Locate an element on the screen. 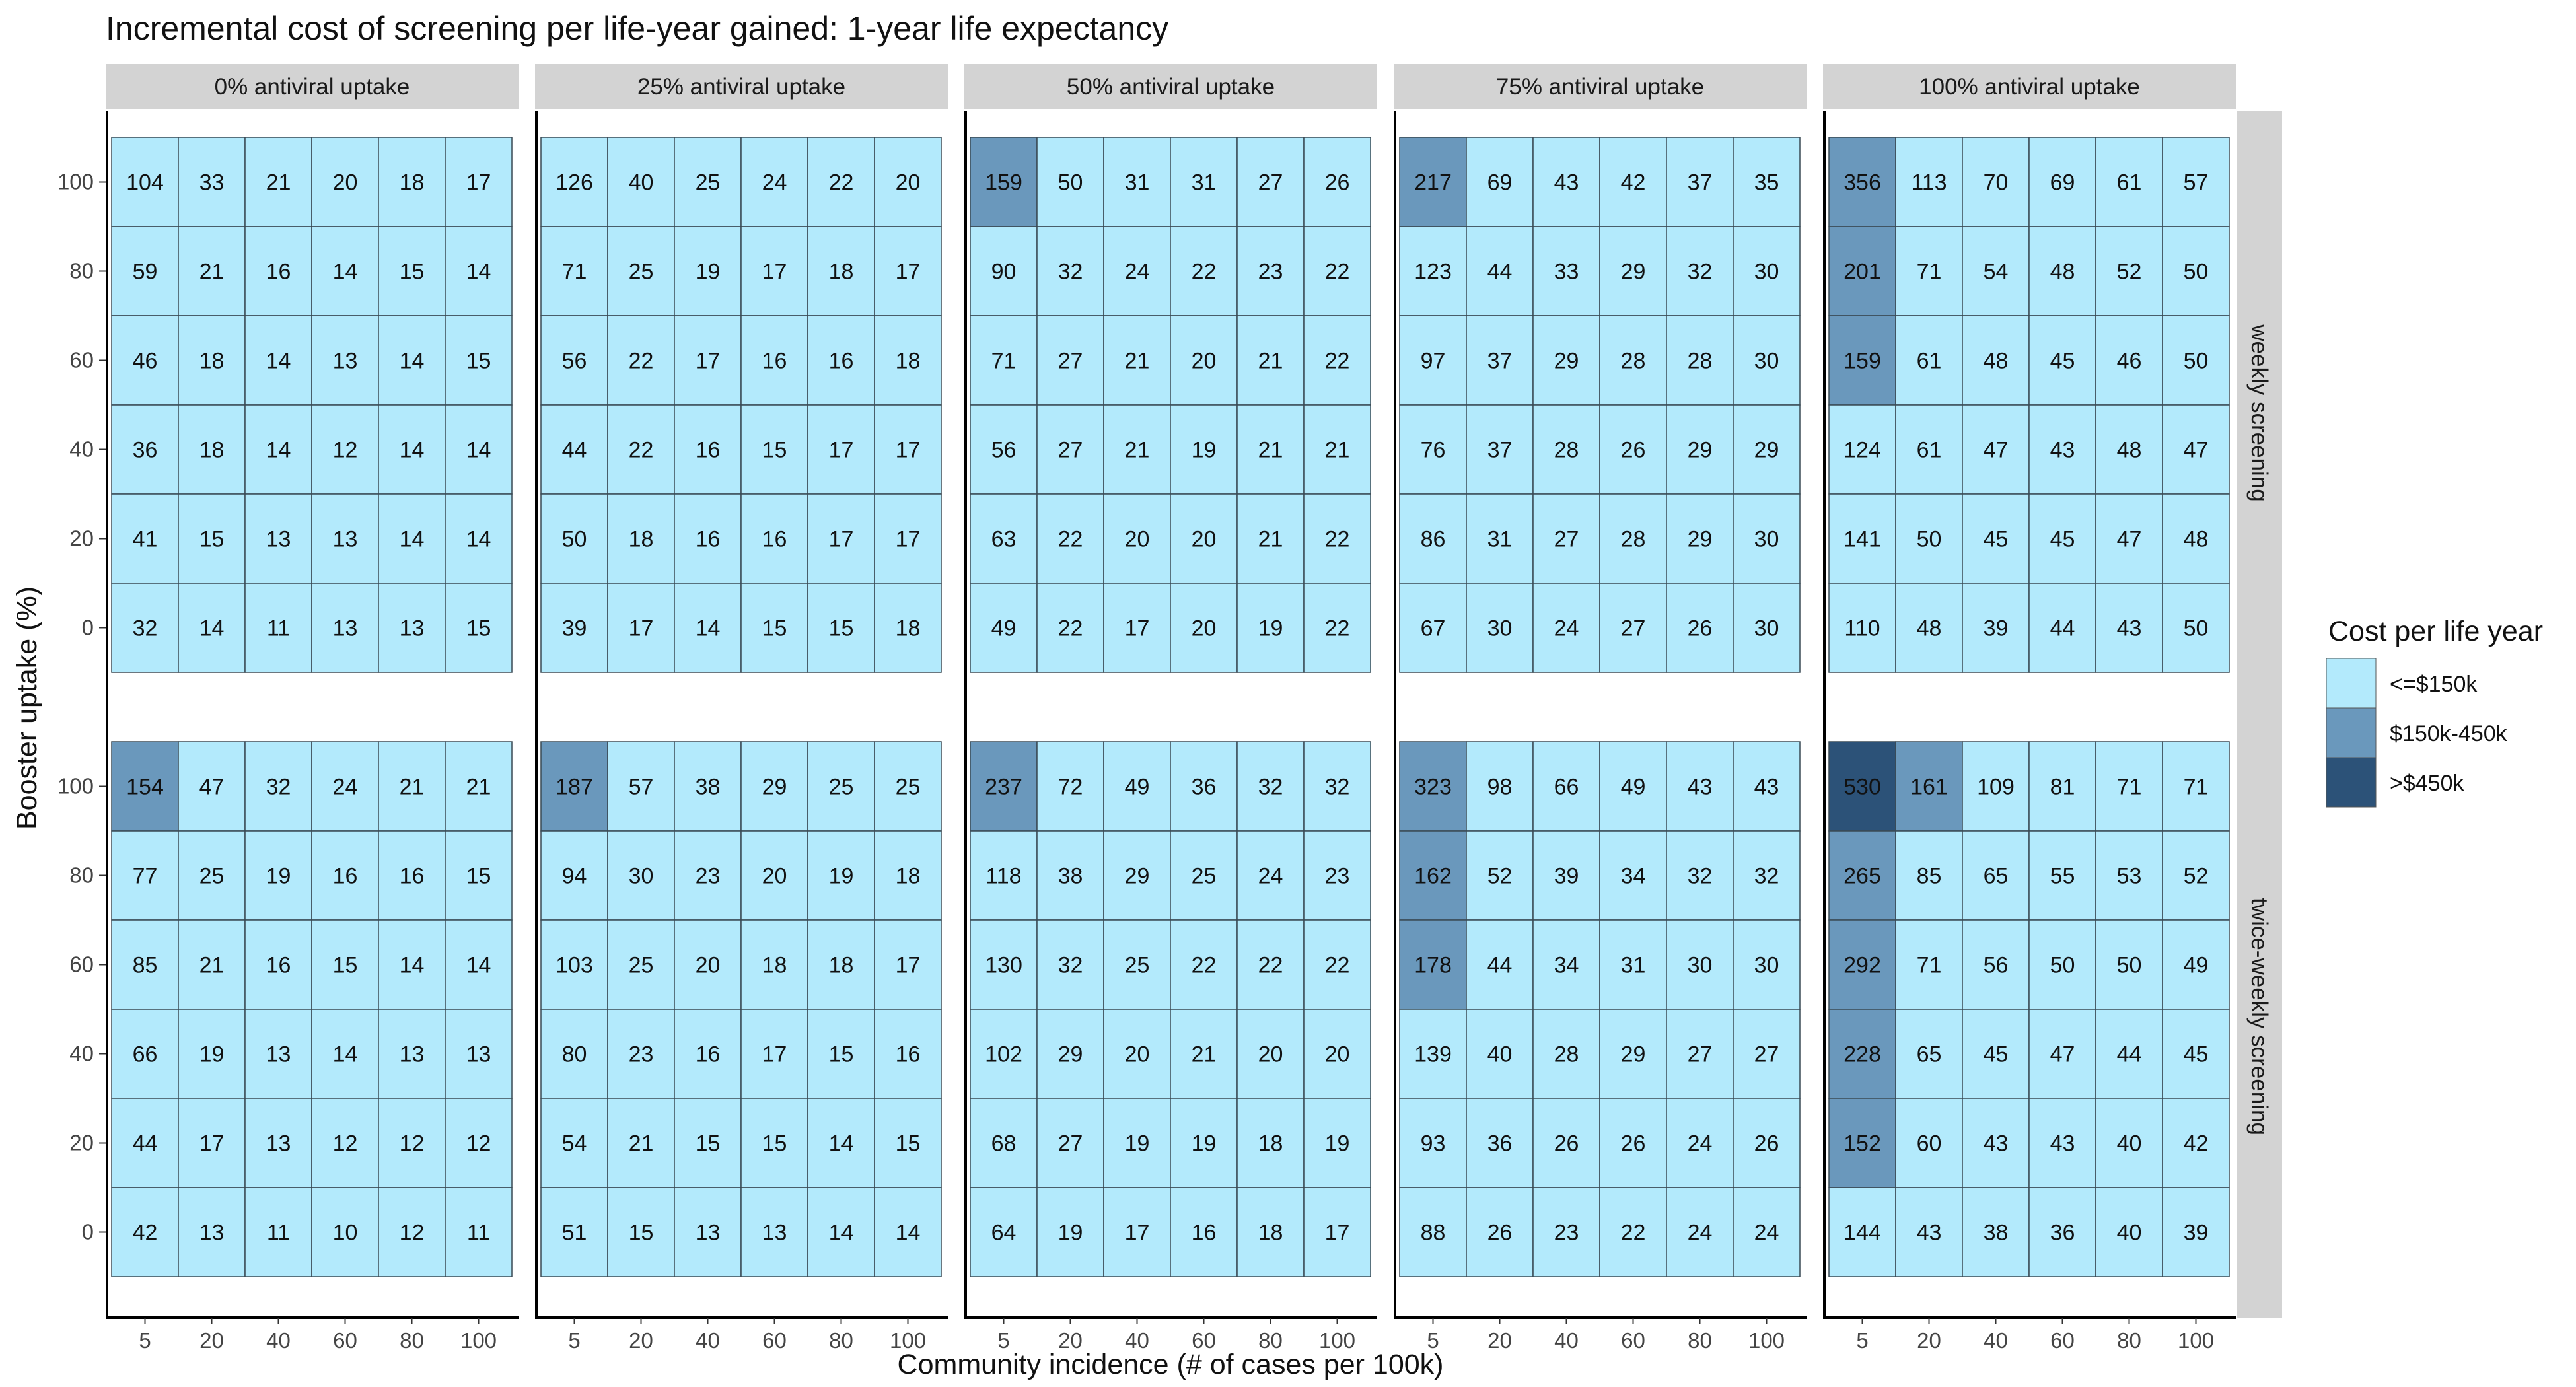 The image size is (2576, 1387). cell-value-label: 27 is located at coordinates (1271, 183).